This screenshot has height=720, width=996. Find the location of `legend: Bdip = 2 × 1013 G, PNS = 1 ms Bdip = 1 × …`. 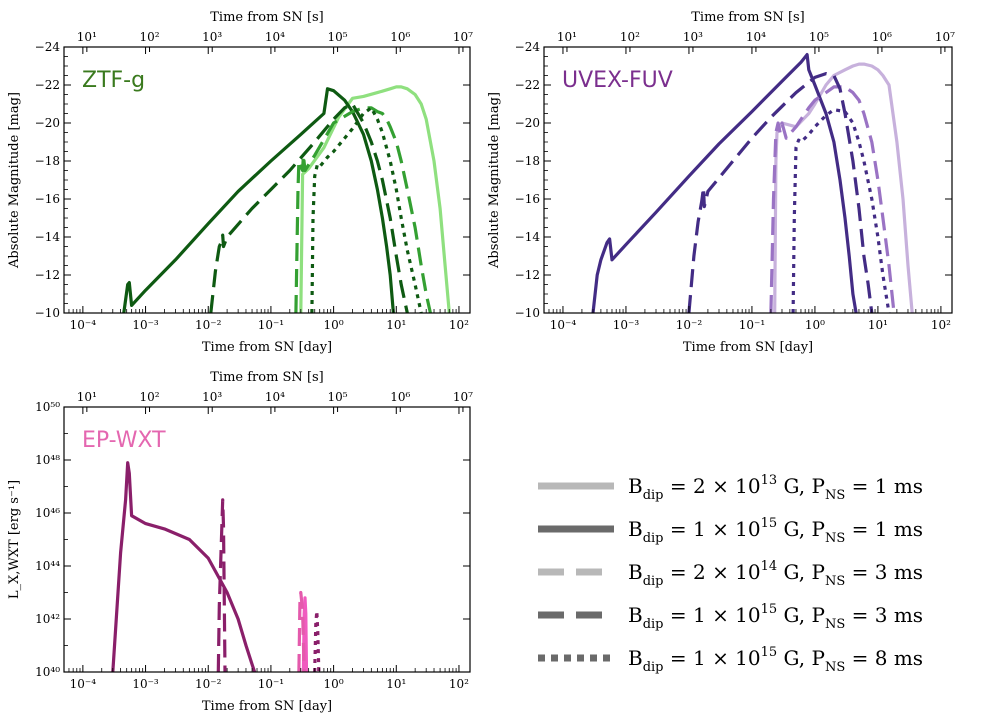

legend: Bdip = 2 × 1013 G, PNS = 1 ms Bdip = 1 × … is located at coordinates (730, 574).